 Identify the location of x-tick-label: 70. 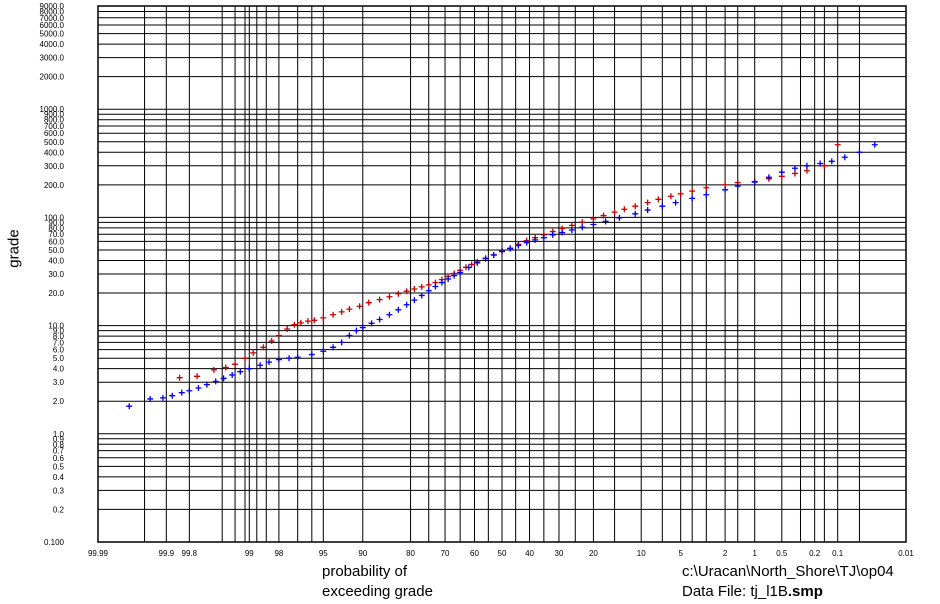
(445, 553).